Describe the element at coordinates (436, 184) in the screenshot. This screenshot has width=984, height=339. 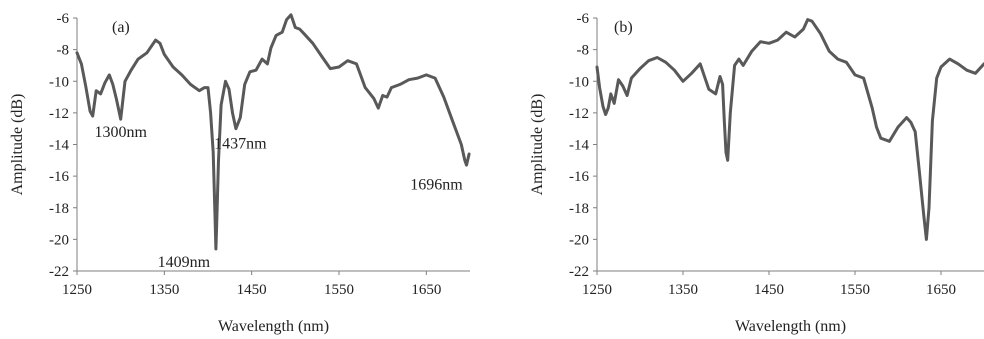
I see `annotation-label: 1696nm` at that location.